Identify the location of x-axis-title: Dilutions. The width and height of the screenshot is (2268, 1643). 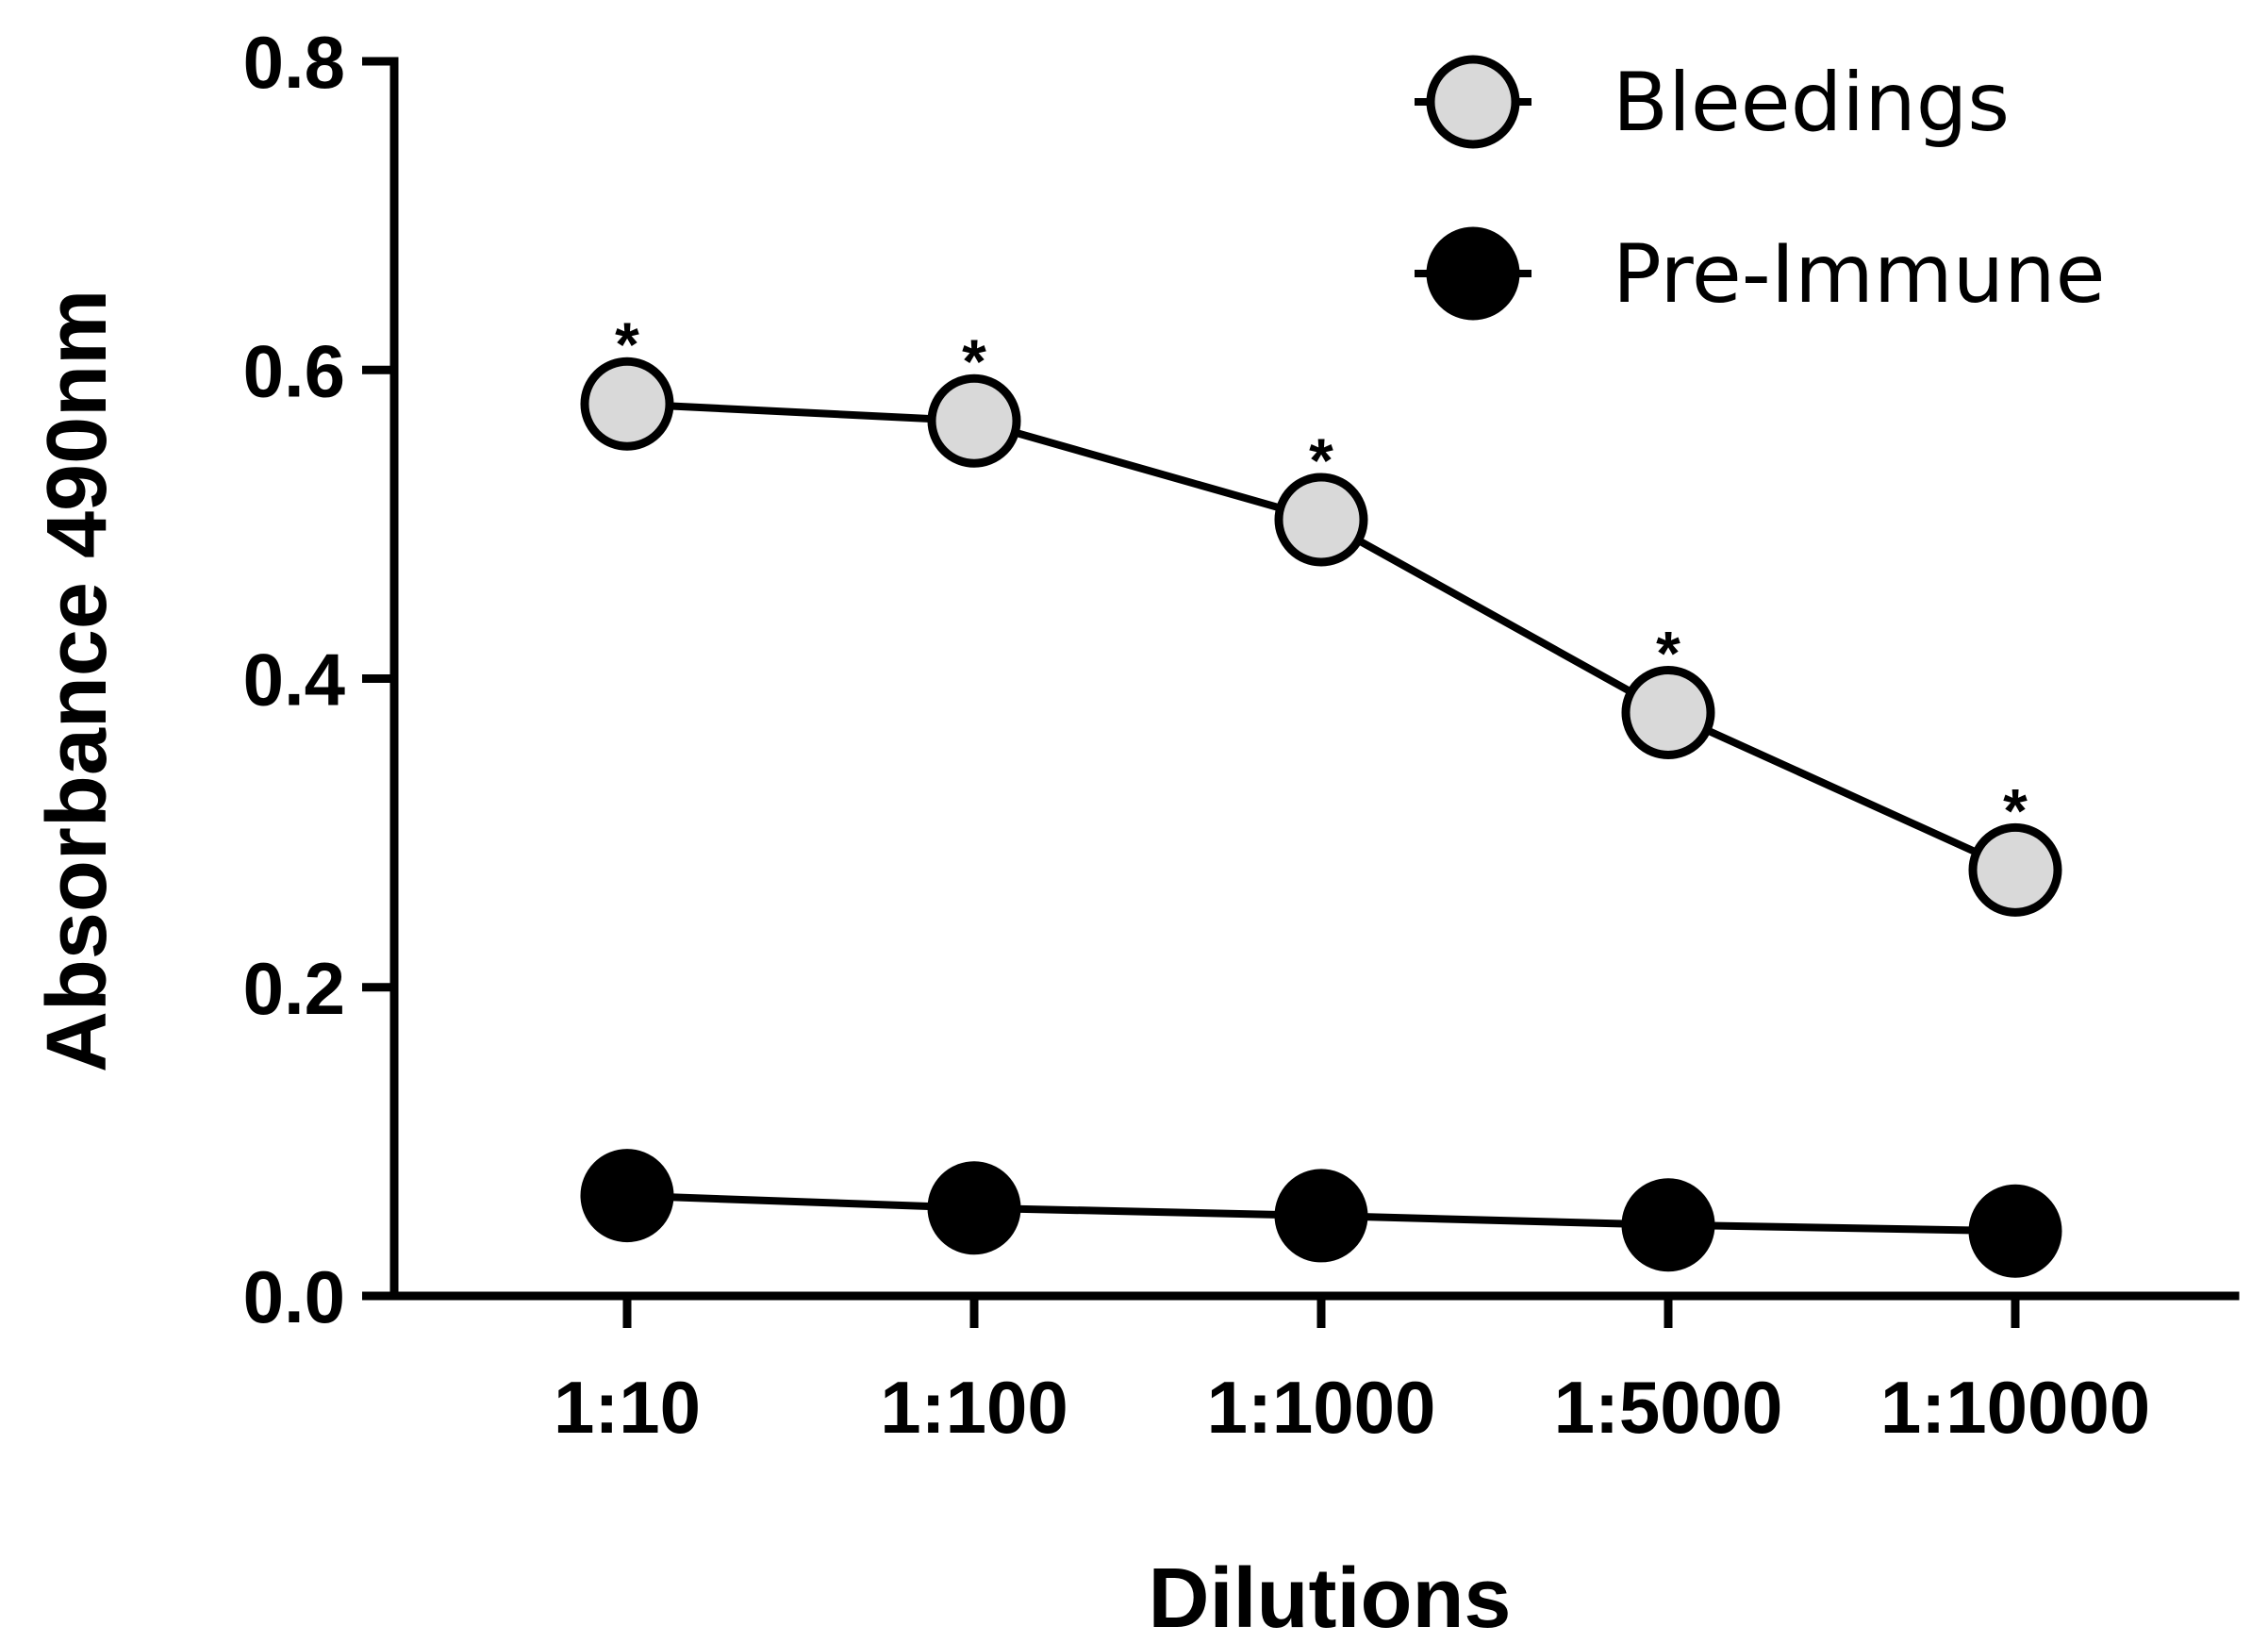
(1331, 1597).